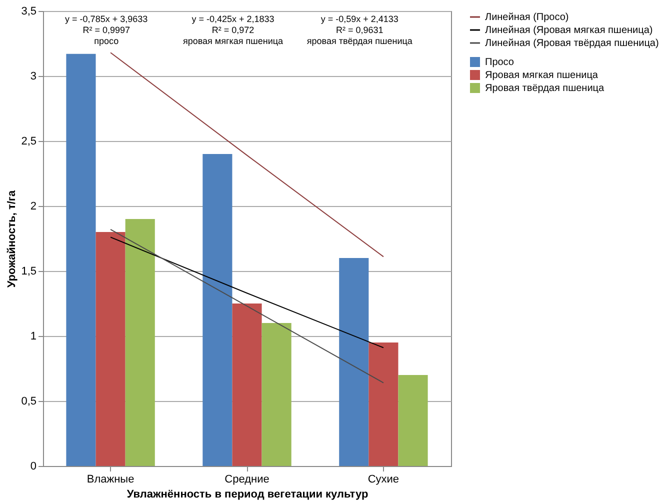  I want to click on legend-label: Просо, so click(499, 62).